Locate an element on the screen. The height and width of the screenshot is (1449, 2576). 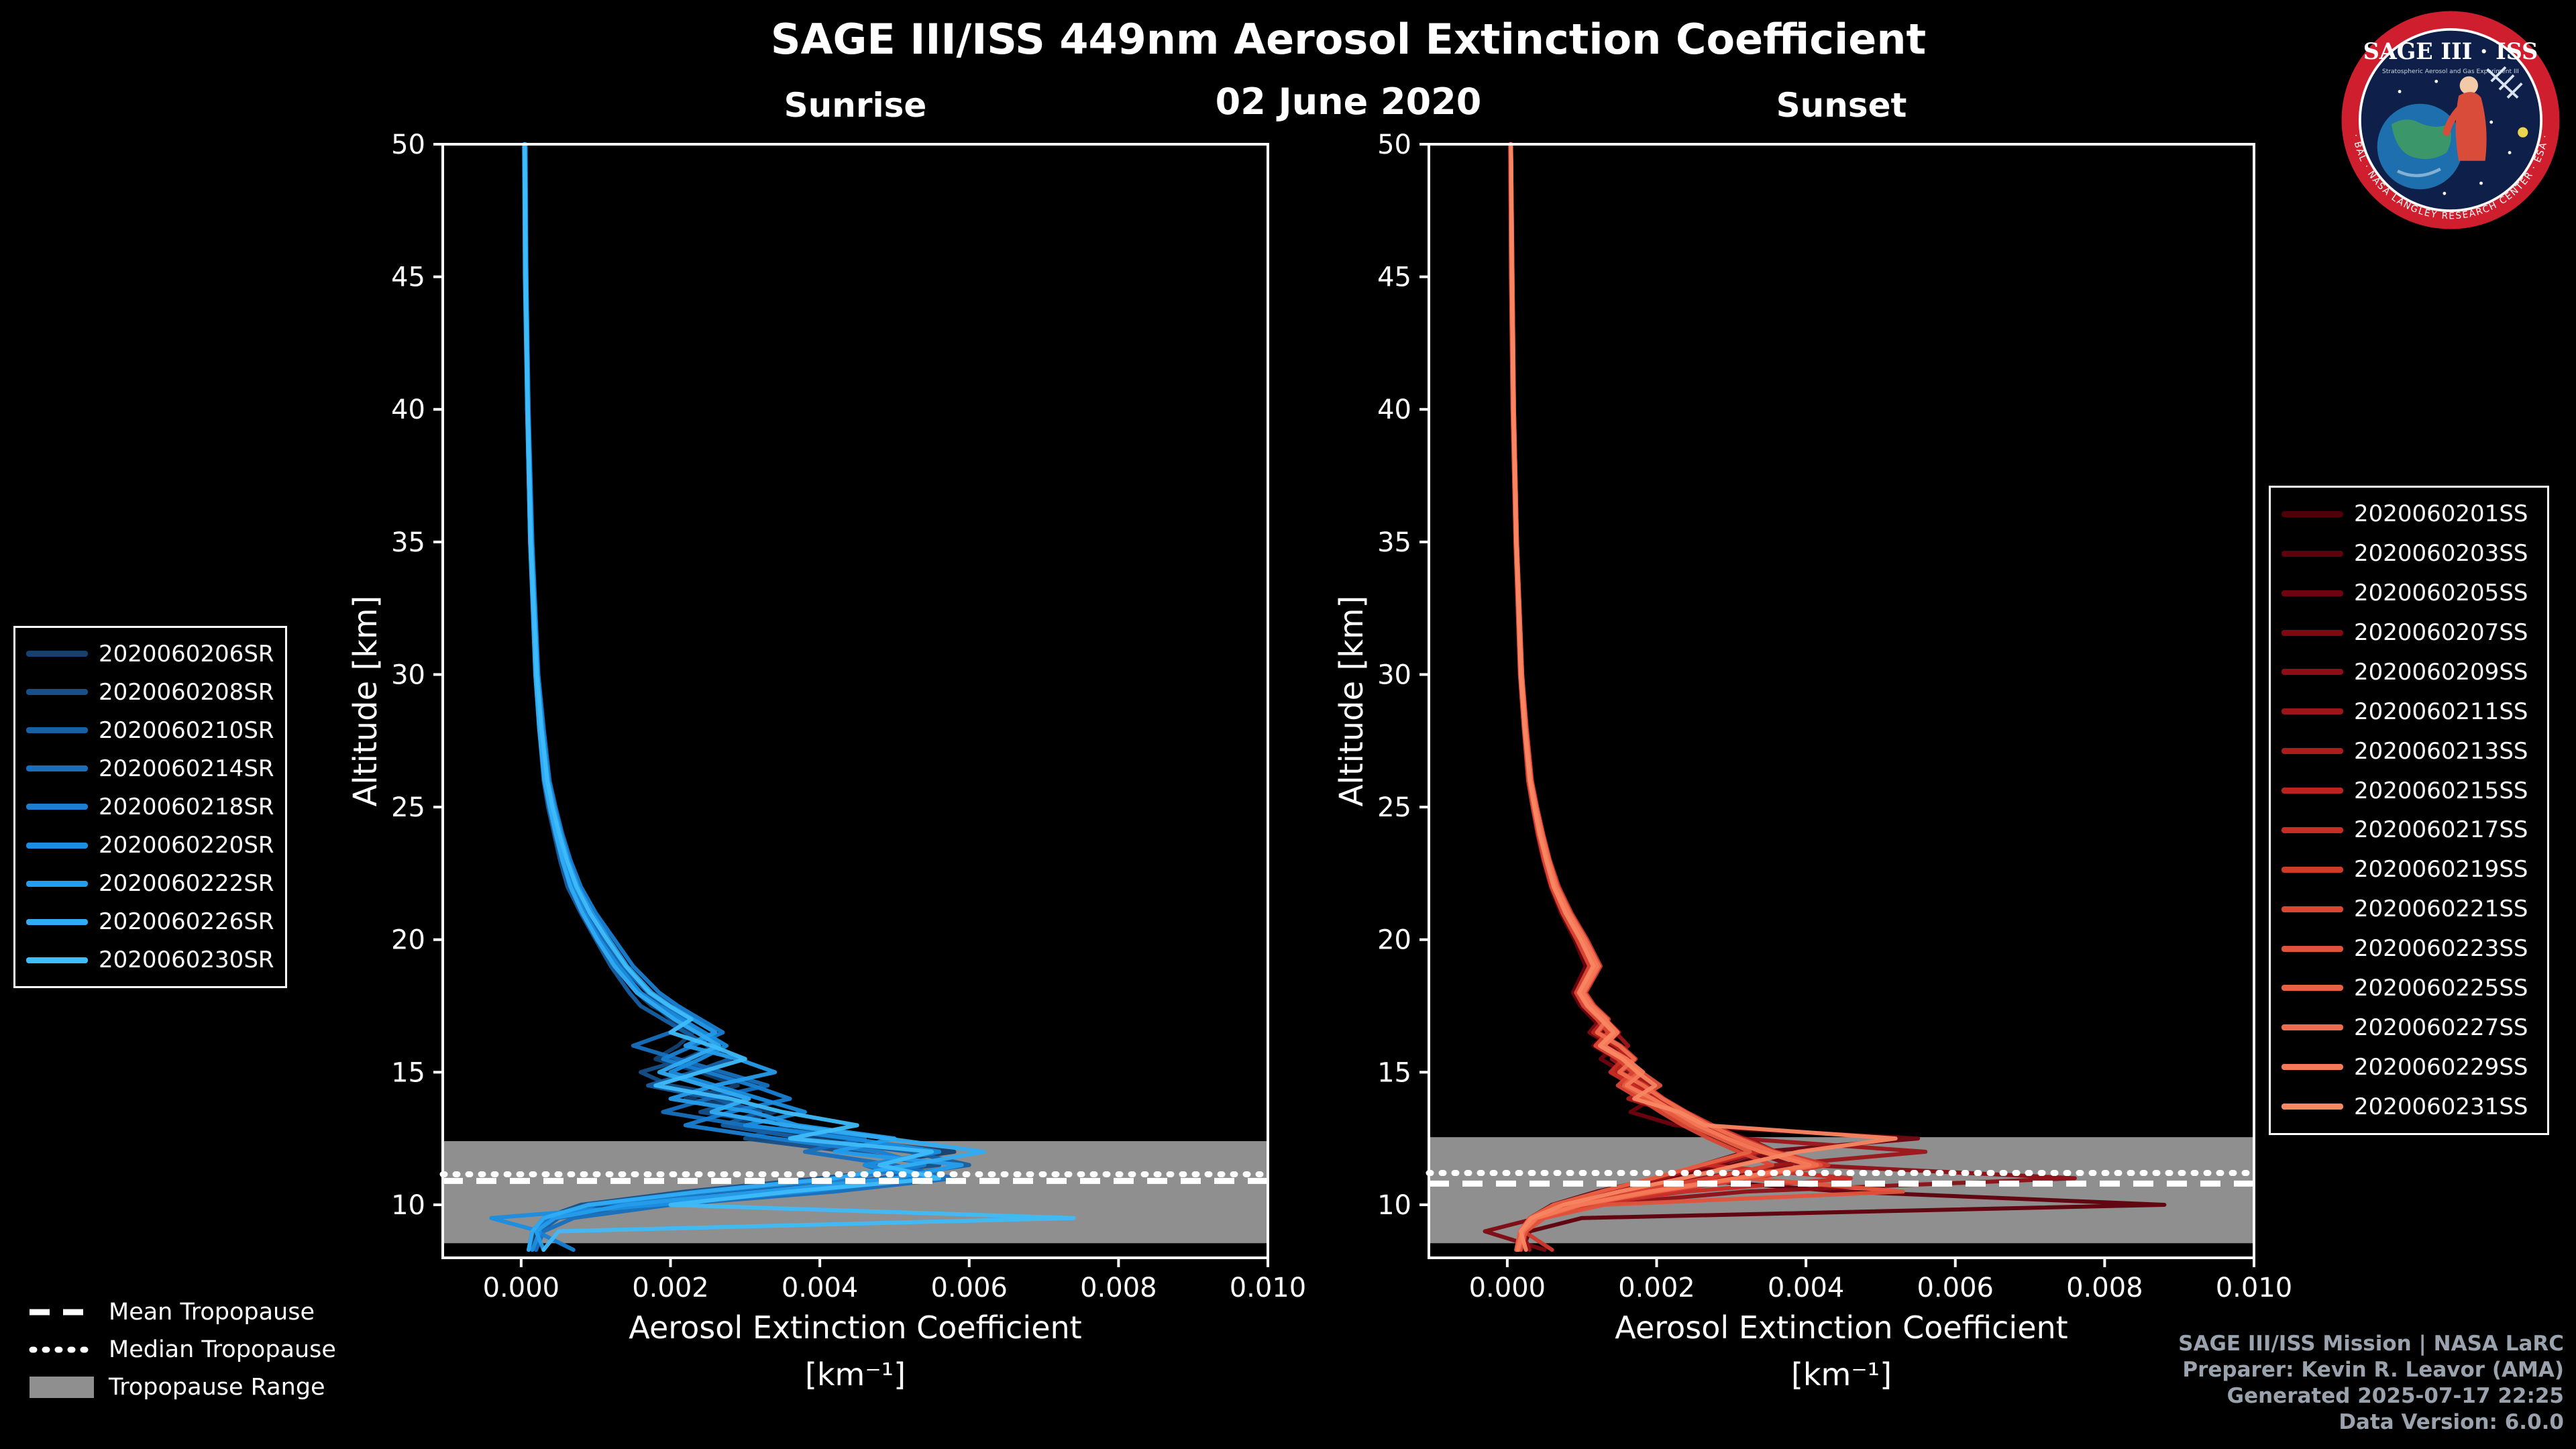
legend-item: 2020060226SR is located at coordinates (150, 922).